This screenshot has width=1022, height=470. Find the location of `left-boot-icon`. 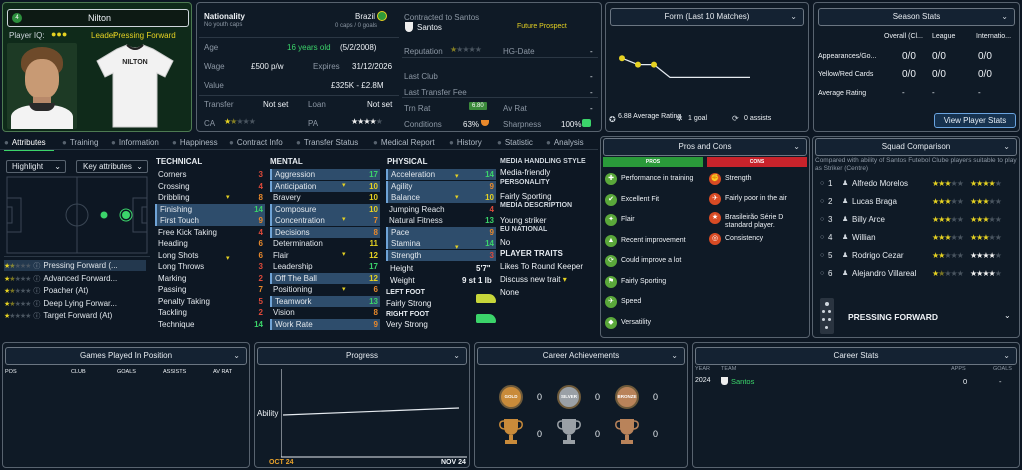

left-boot-icon is located at coordinates (486, 298).